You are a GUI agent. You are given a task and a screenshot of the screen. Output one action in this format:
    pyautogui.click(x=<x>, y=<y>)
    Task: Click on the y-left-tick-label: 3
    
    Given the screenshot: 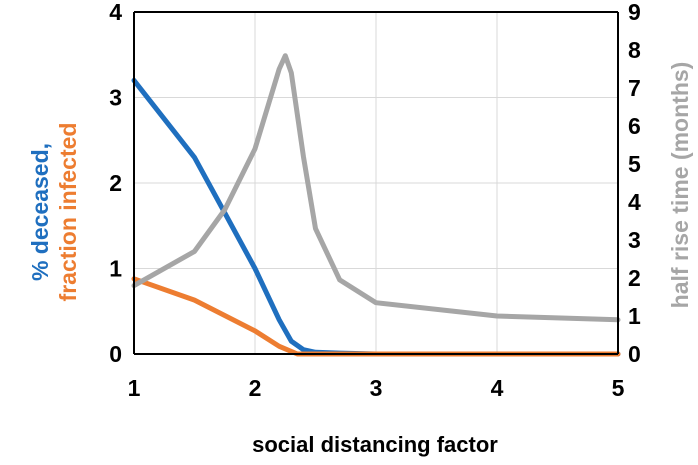 What is the action you would take?
    pyautogui.click(x=115, y=98)
    